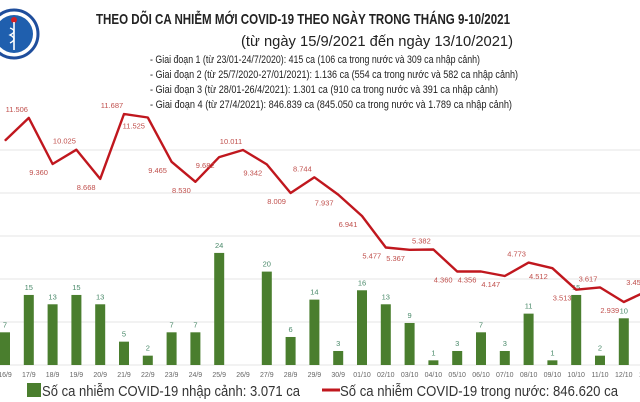 This screenshot has height=402, width=640. Describe the element at coordinates (231, 141) in the screenshot. I see `line-label: 10.011` at that location.